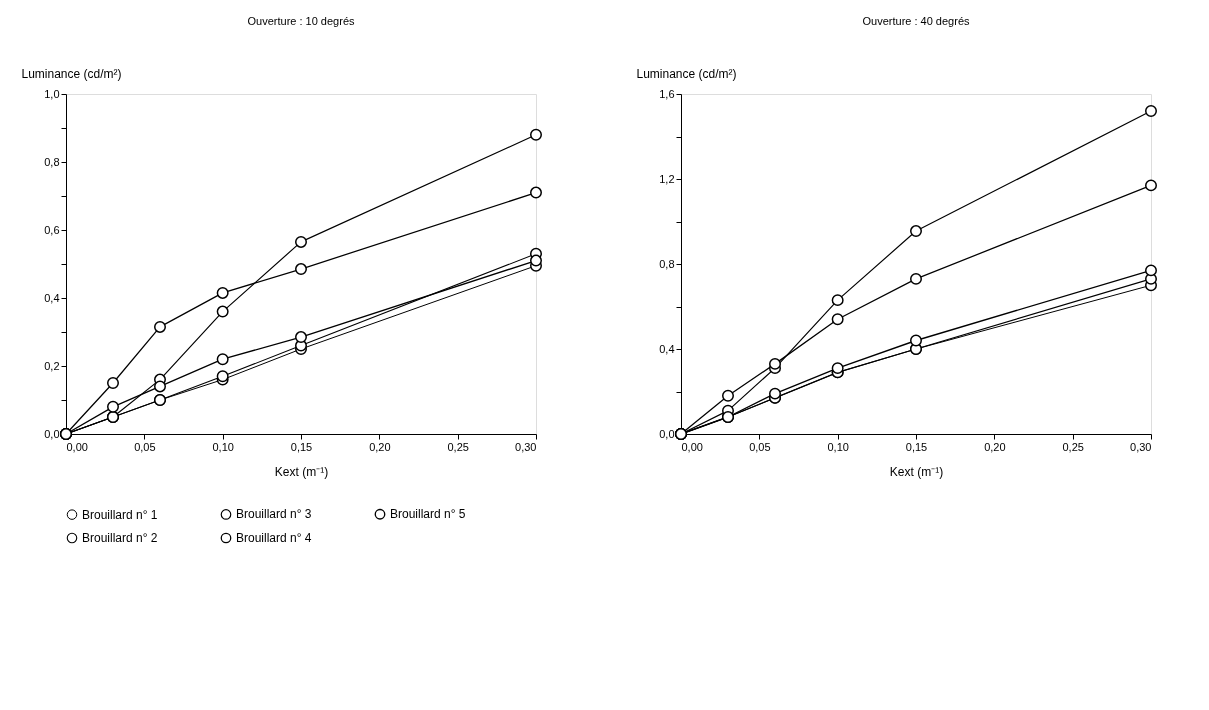 The image size is (1209, 710). I want to click on y-tick-label: 0,2, so click(52, 365).